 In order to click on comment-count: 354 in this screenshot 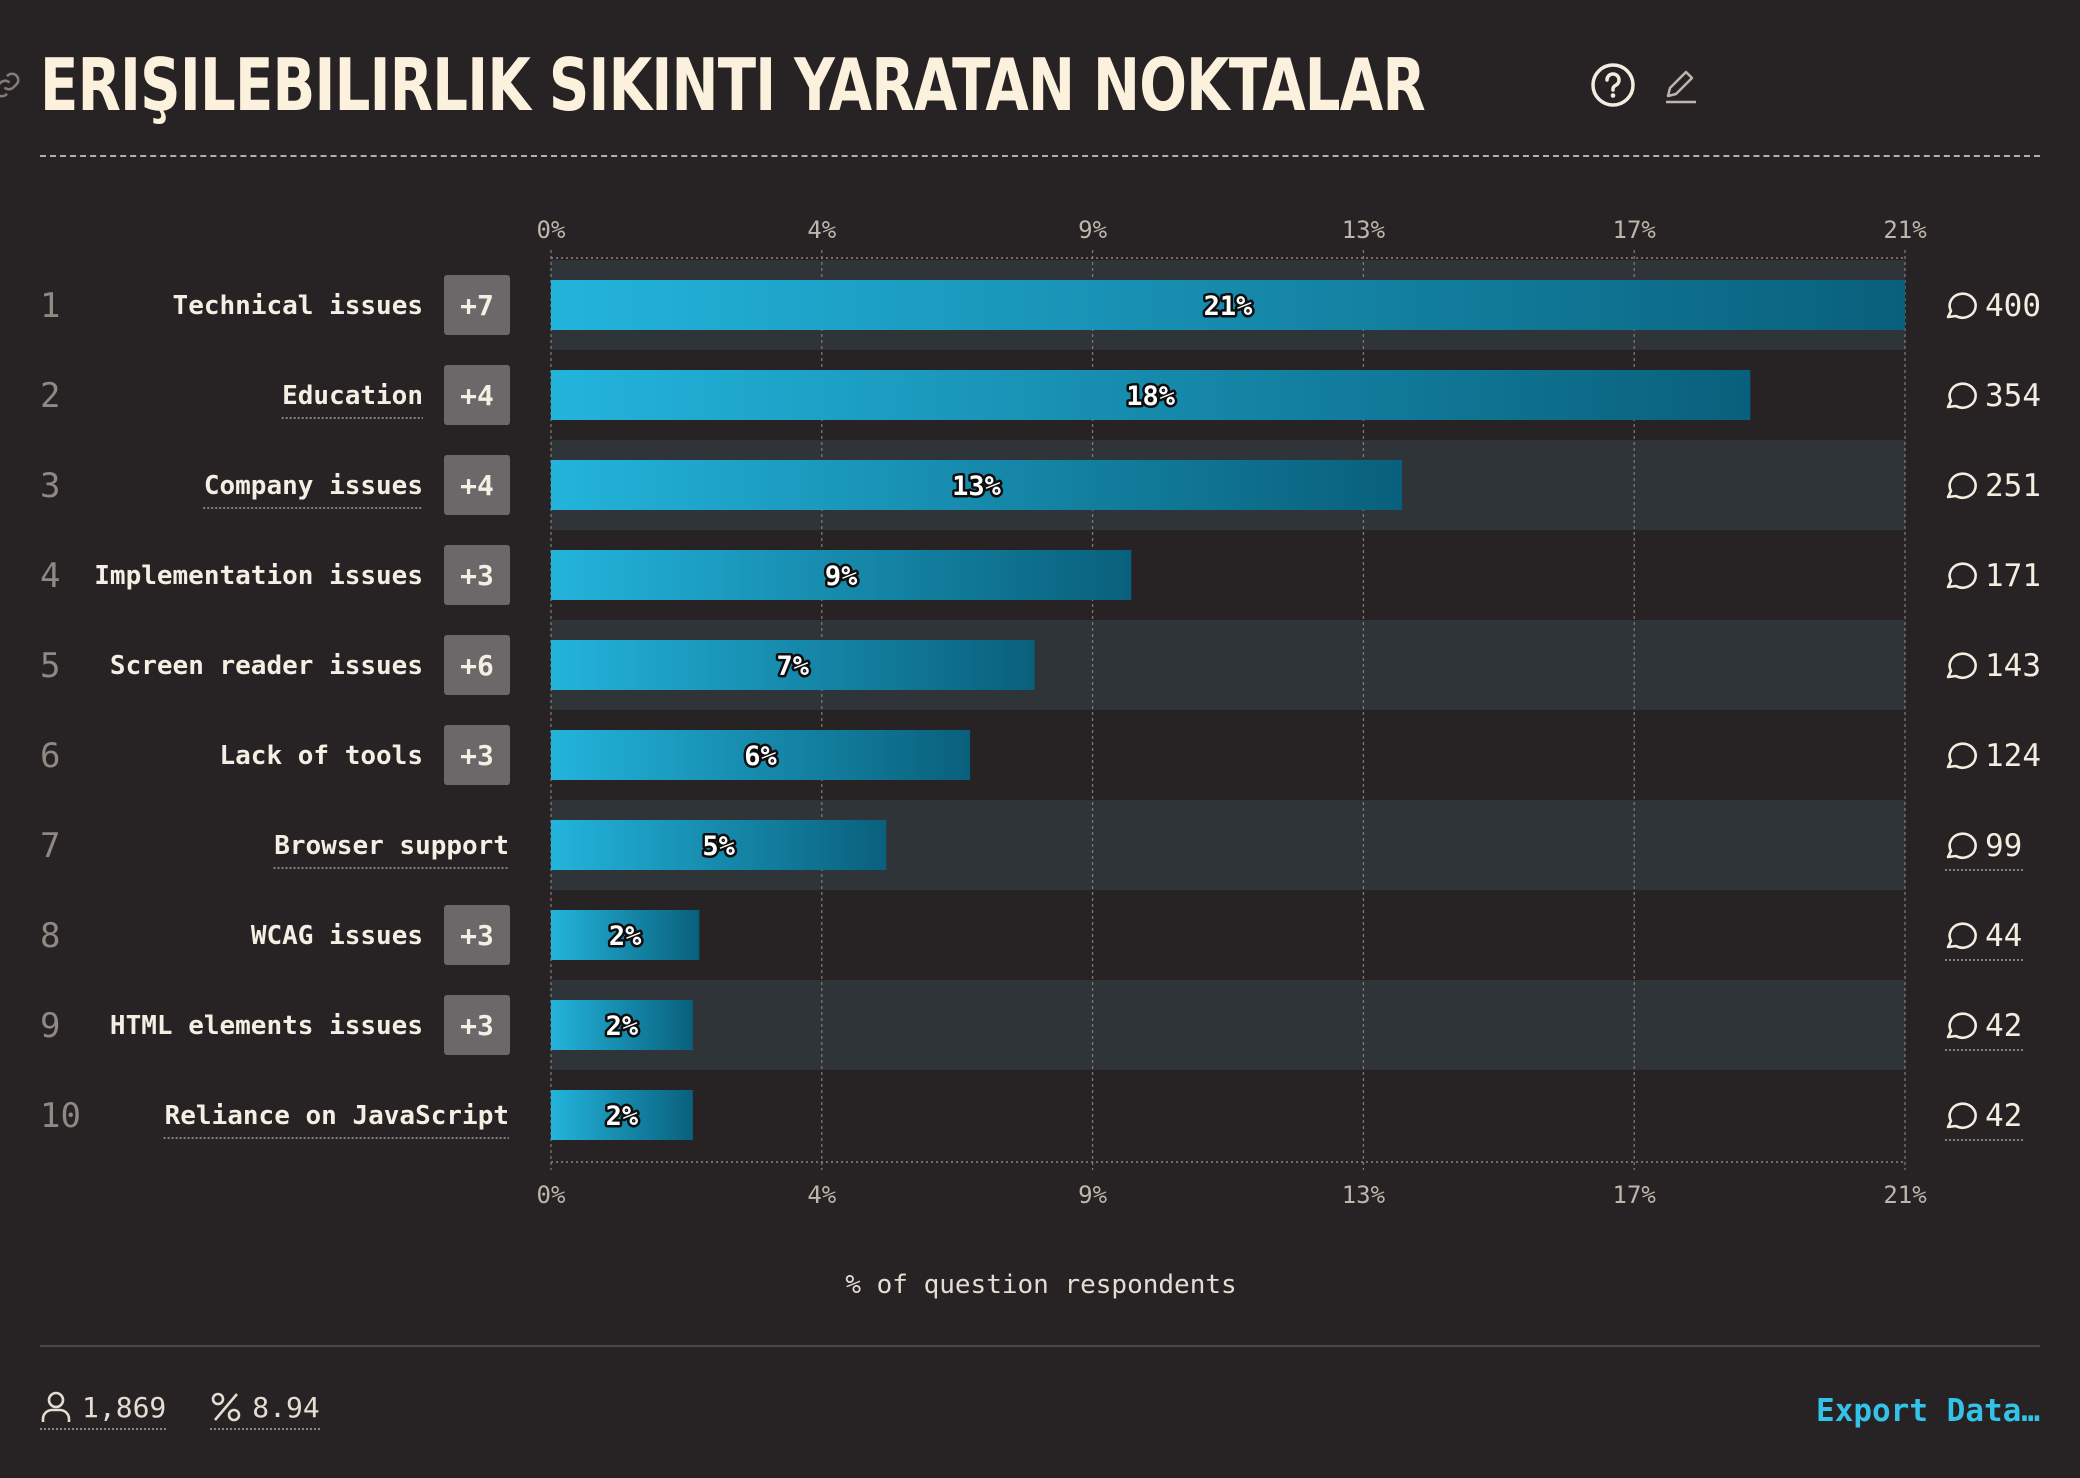, I will do `click(2013, 396)`.